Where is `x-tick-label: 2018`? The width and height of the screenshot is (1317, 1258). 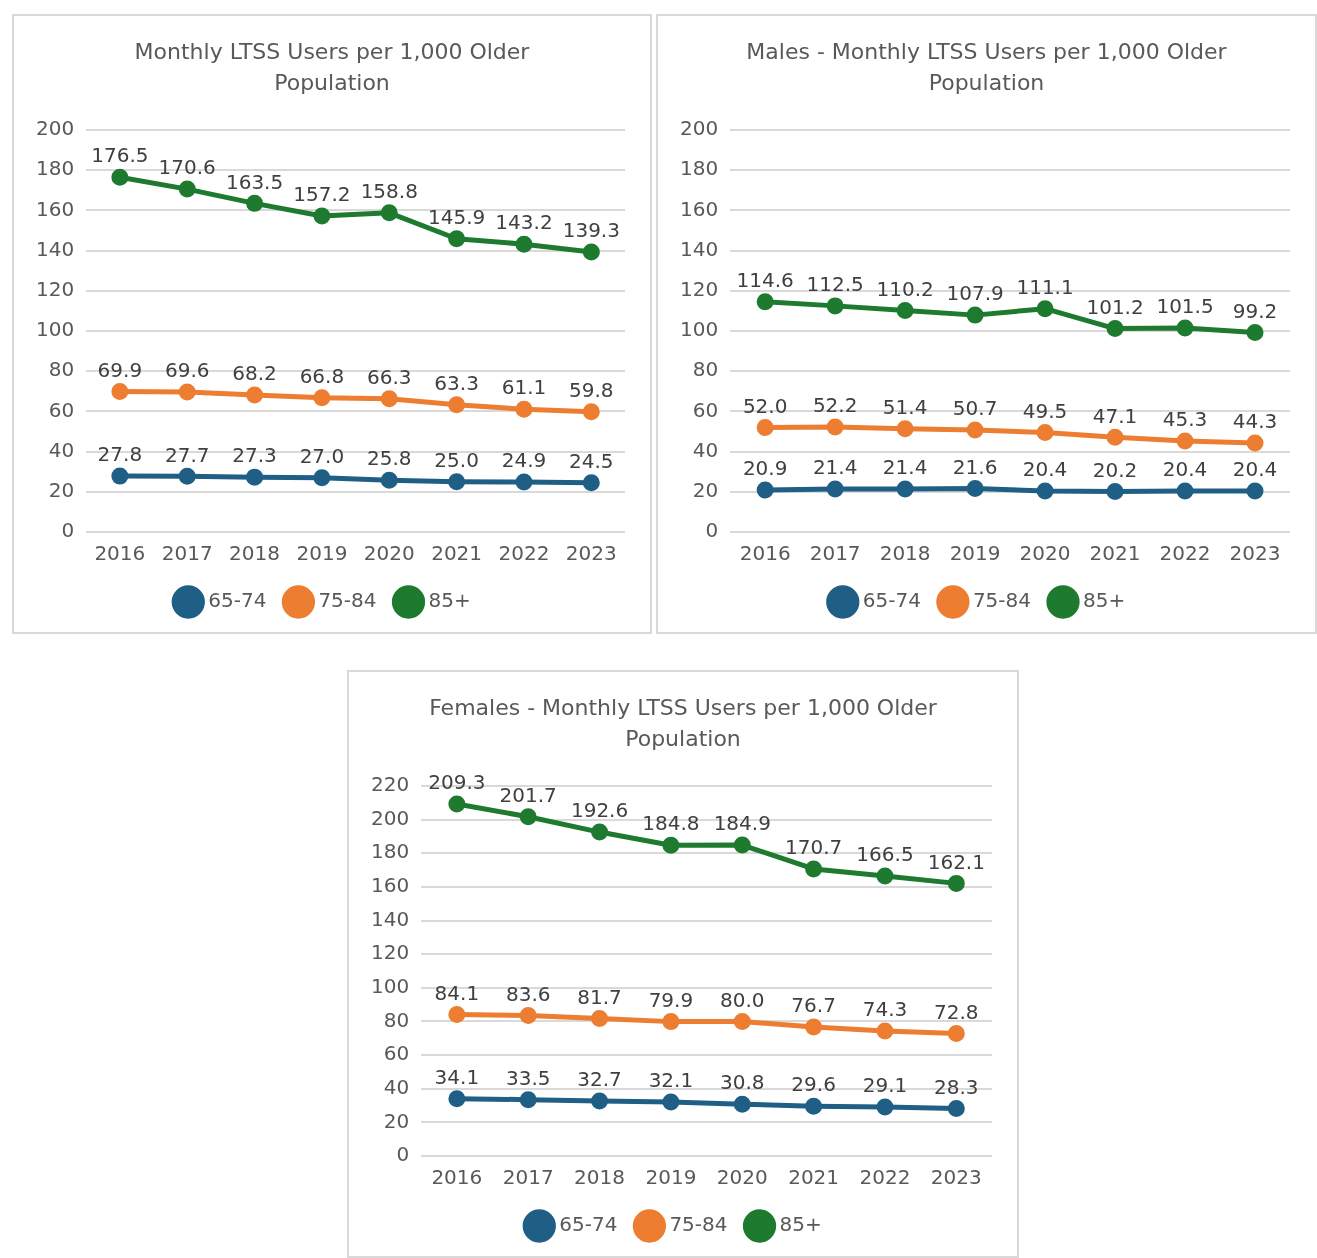 x-tick-label: 2018 is located at coordinates (255, 553).